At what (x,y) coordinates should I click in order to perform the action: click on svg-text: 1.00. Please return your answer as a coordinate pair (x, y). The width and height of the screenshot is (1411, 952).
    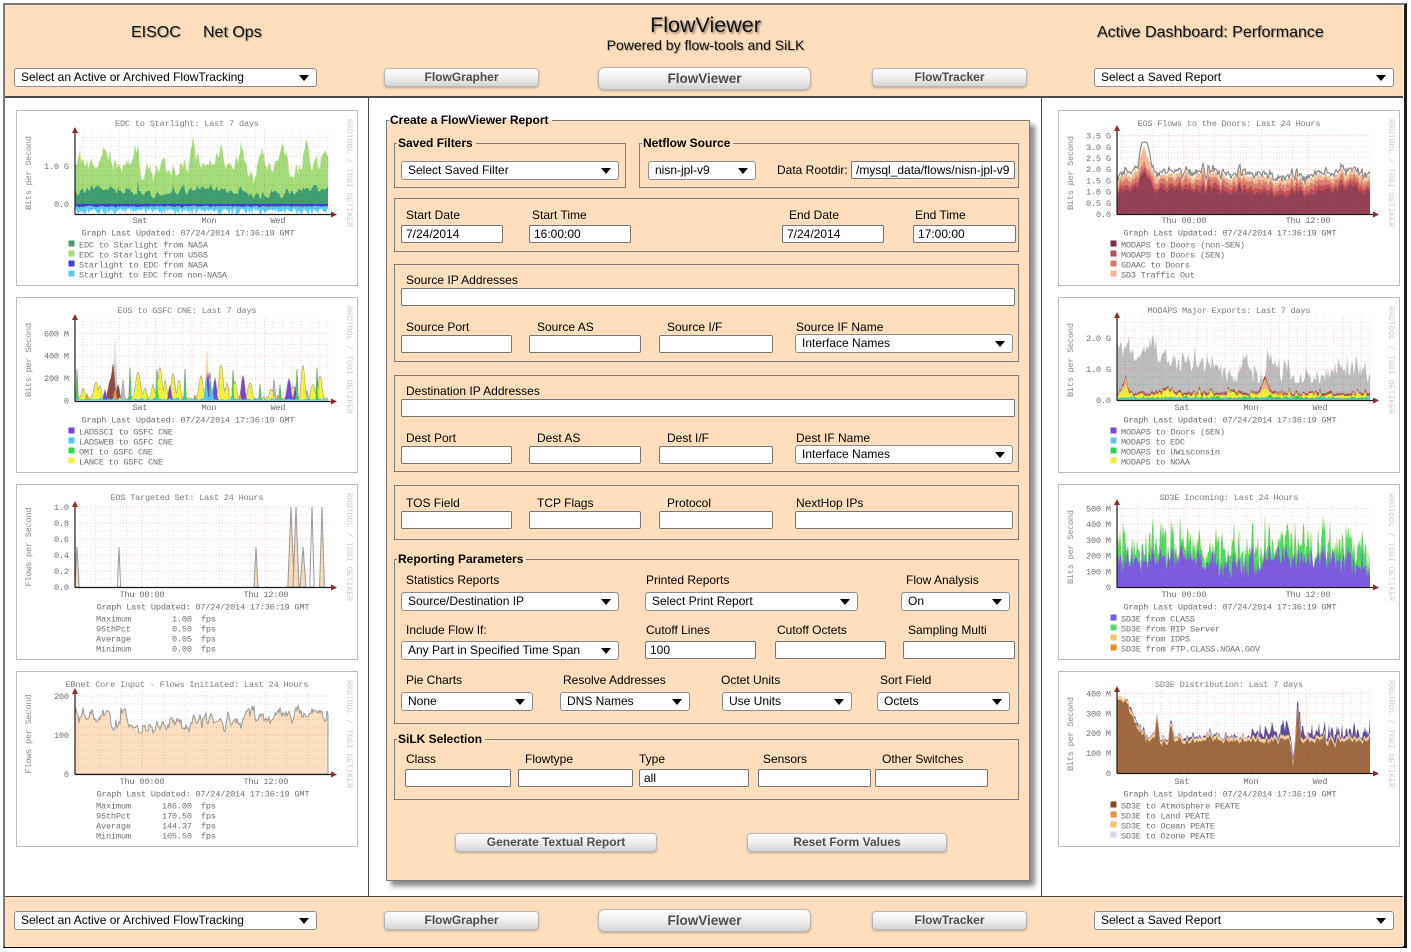
    Looking at the image, I should click on (182, 620).